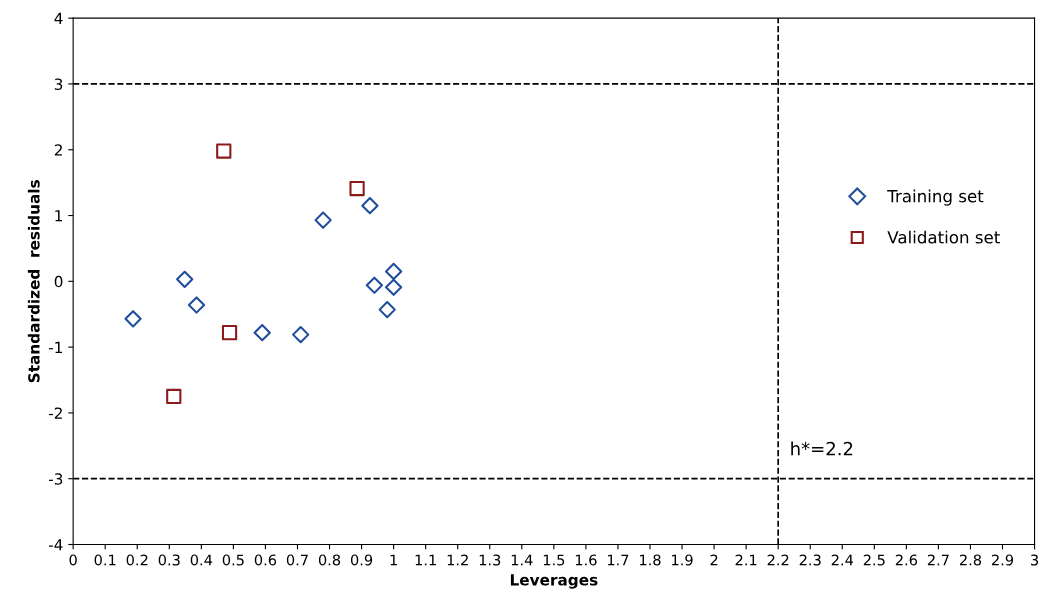  What do you see at coordinates (714, 560) in the screenshot?
I see `x-tick-label: 2` at bounding box center [714, 560].